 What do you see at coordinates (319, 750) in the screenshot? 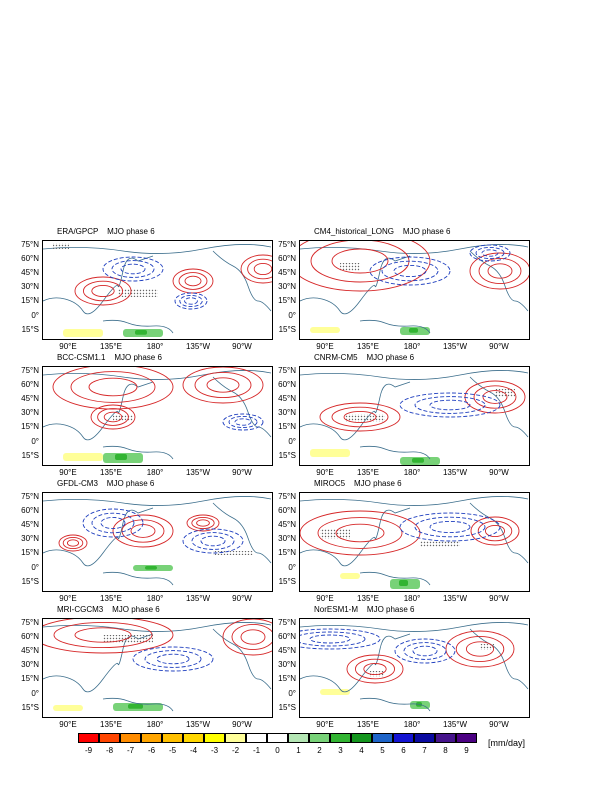
I see `colorbar-tick-label: 2` at bounding box center [319, 750].